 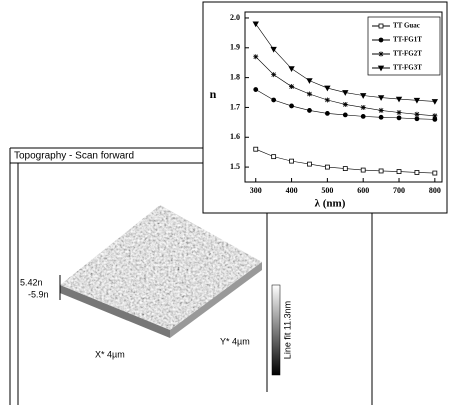 What do you see at coordinates (74, 156) in the screenshot?
I see `window-title: Topography - Scan forward` at bounding box center [74, 156].